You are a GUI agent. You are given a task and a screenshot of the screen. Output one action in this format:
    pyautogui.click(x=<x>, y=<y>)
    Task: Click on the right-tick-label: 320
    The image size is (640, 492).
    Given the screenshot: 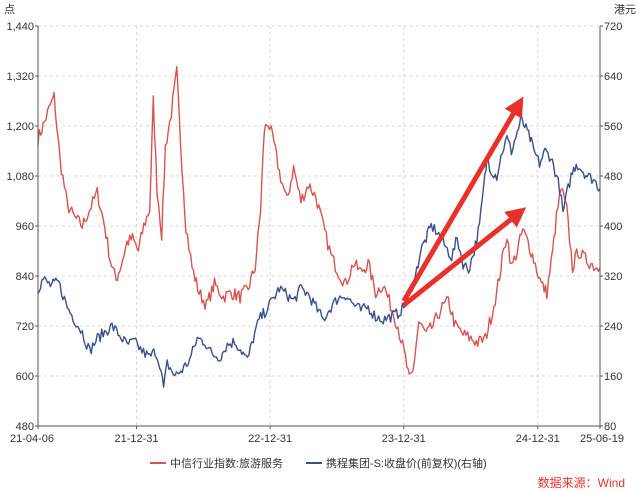 What is the action you would take?
    pyautogui.click(x=613, y=277)
    